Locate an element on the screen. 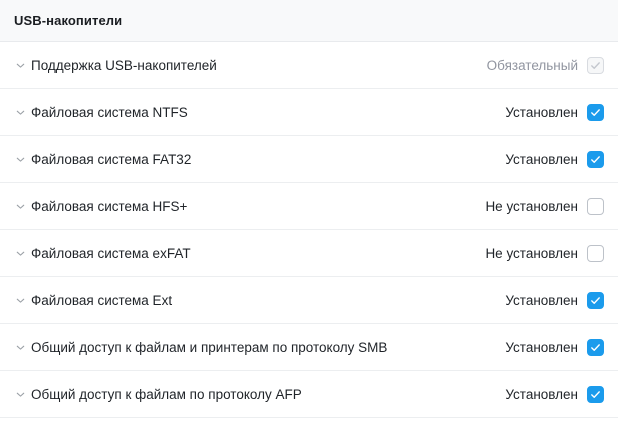  row-left-group: Файловая система HFS+ is located at coordinates (249, 206).